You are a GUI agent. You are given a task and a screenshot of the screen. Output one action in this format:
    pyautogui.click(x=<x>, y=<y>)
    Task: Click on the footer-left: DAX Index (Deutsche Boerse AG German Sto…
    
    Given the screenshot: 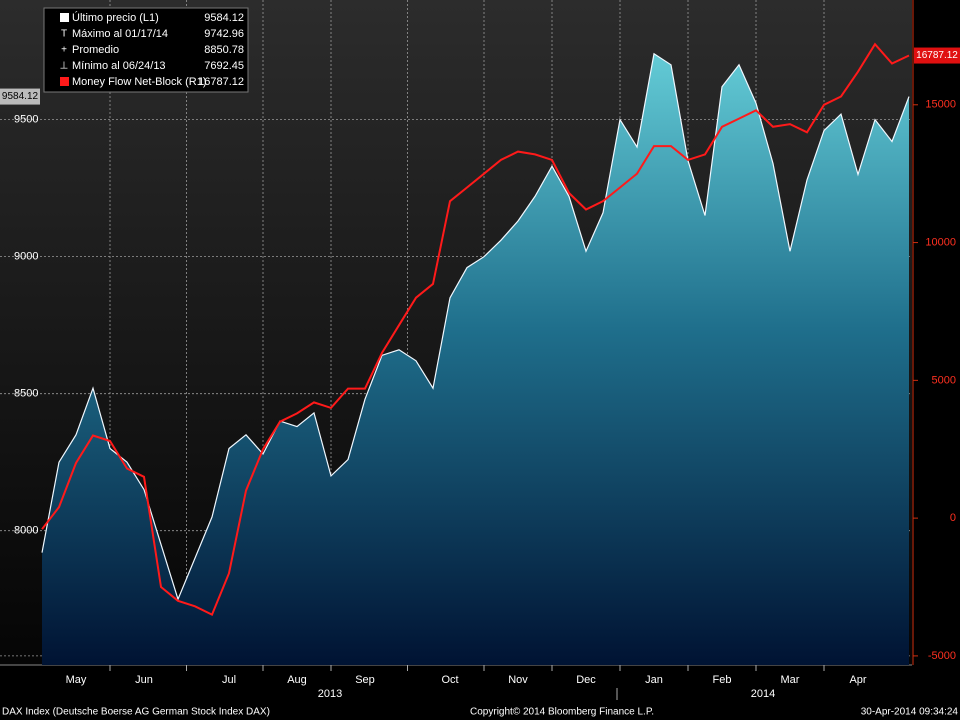 What is the action you would take?
    pyautogui.click(x=136, y=712)
    